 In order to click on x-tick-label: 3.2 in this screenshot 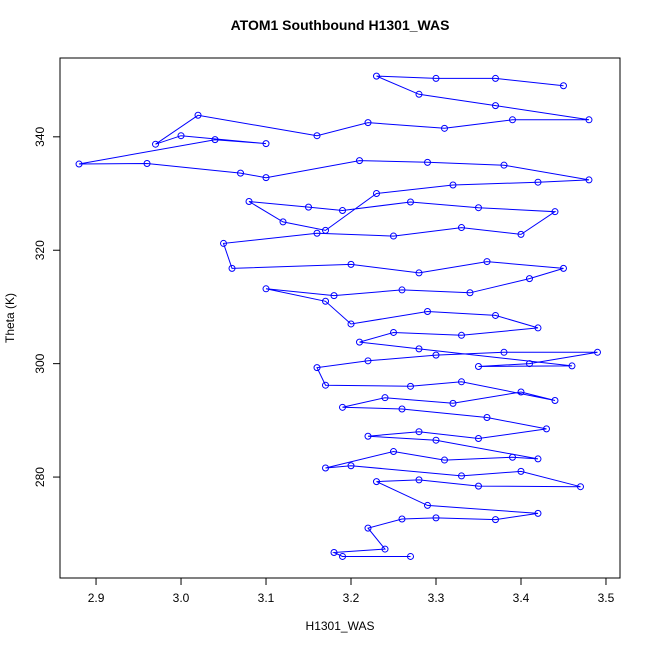, I will do `click(351, 598)`.